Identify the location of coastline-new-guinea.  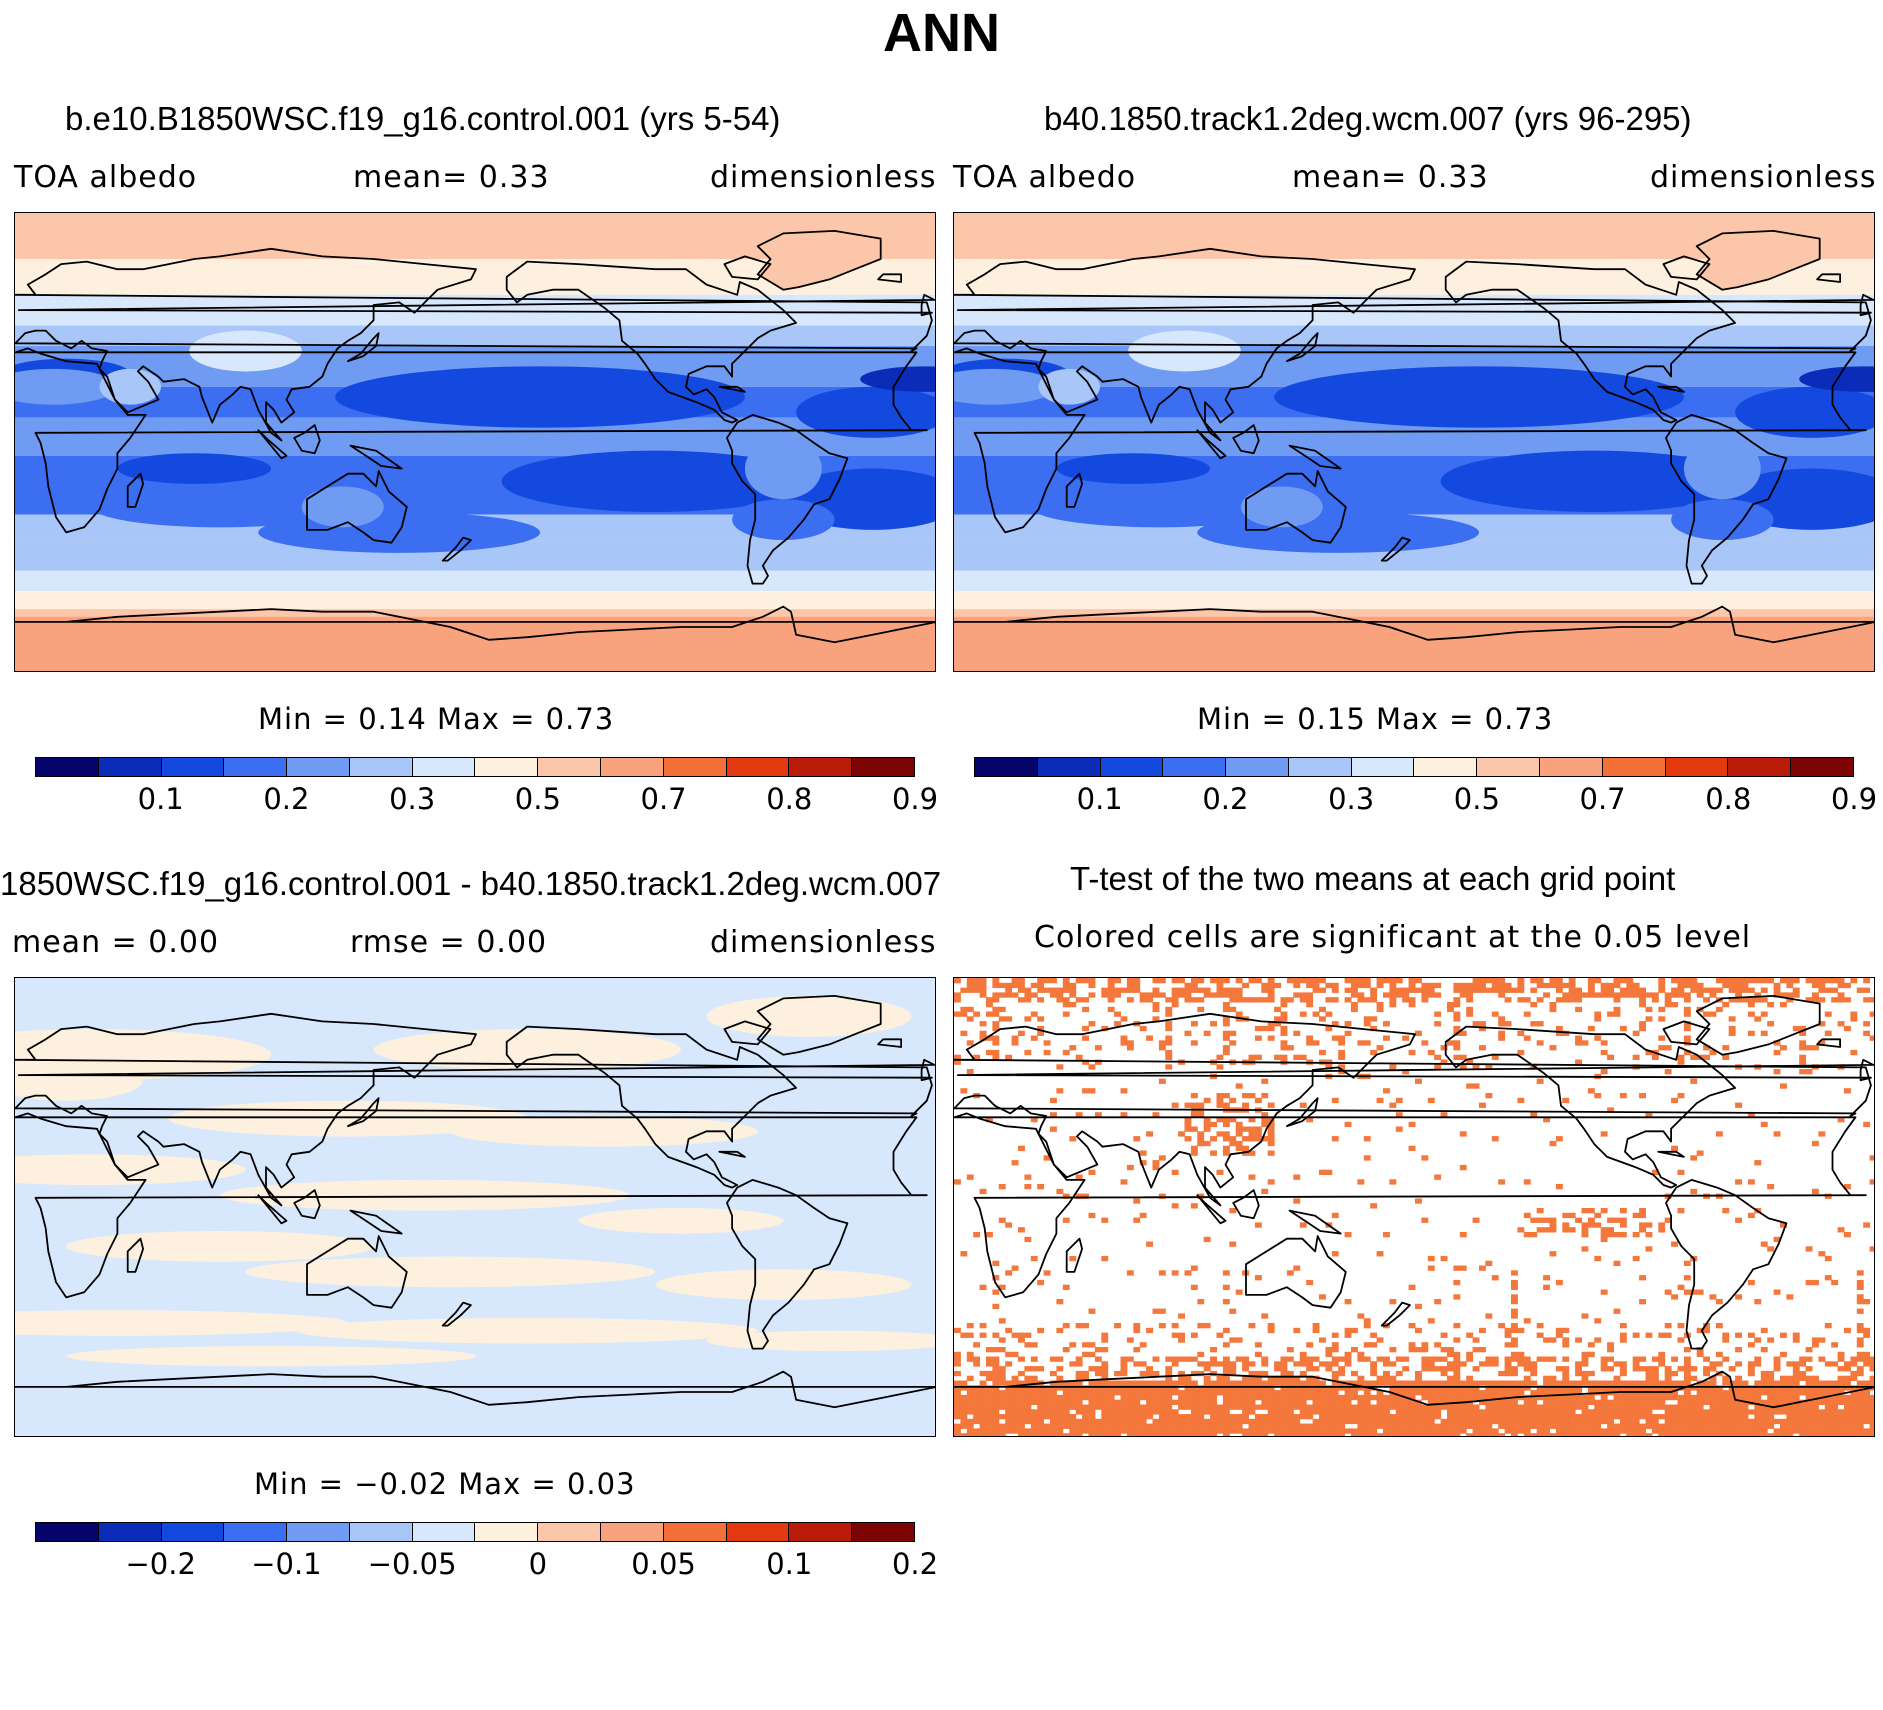
(1315, 457).